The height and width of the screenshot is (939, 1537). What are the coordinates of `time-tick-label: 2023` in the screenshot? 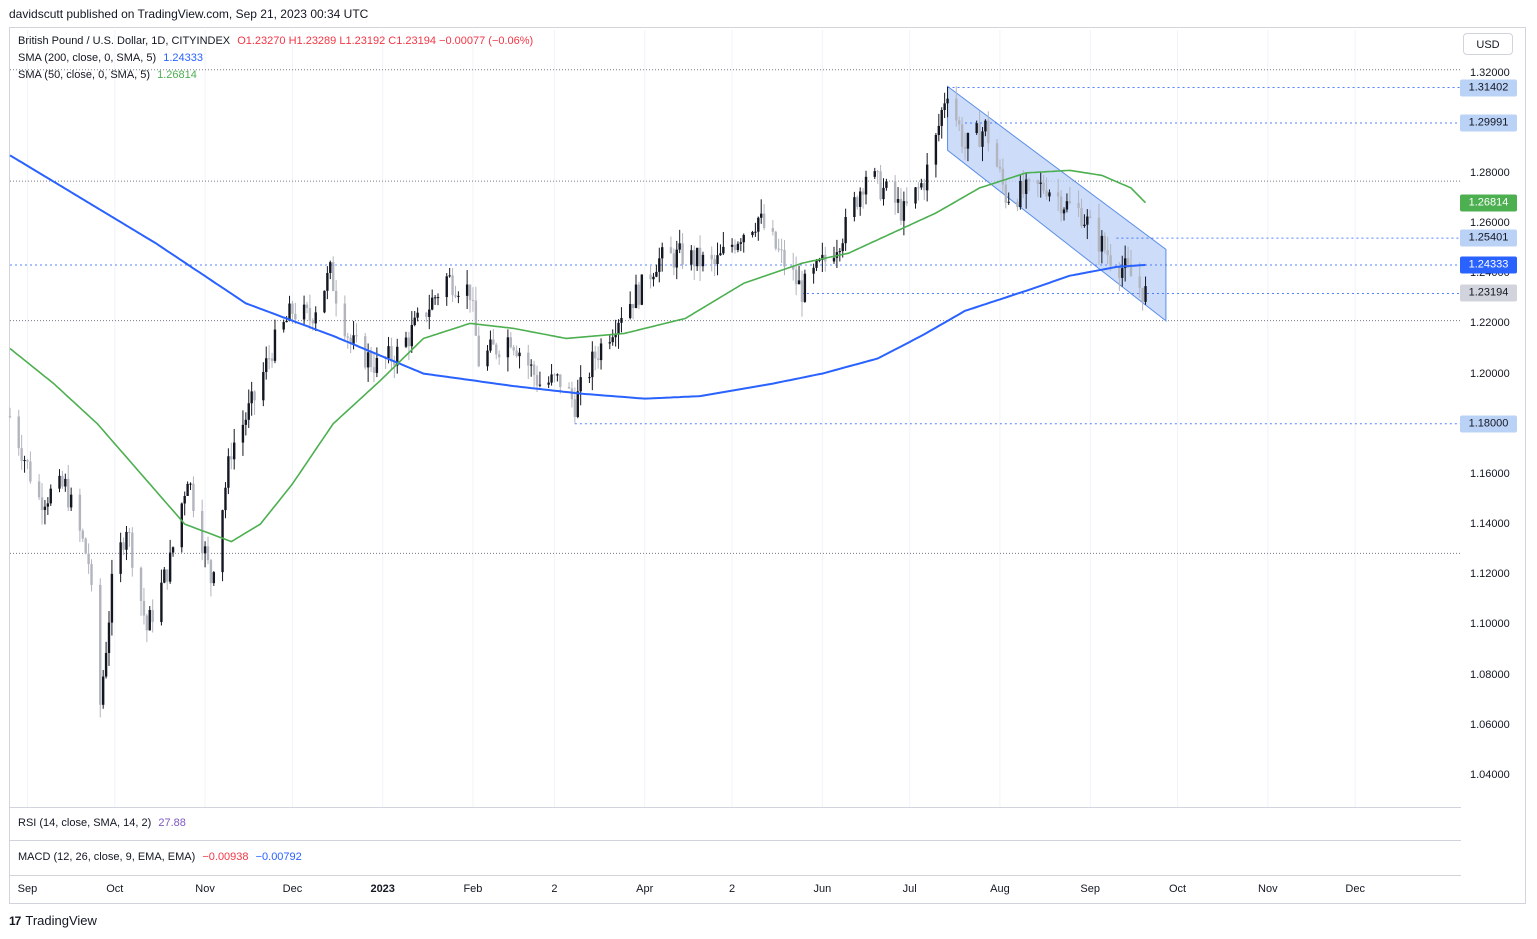 It's located at (382, 889).